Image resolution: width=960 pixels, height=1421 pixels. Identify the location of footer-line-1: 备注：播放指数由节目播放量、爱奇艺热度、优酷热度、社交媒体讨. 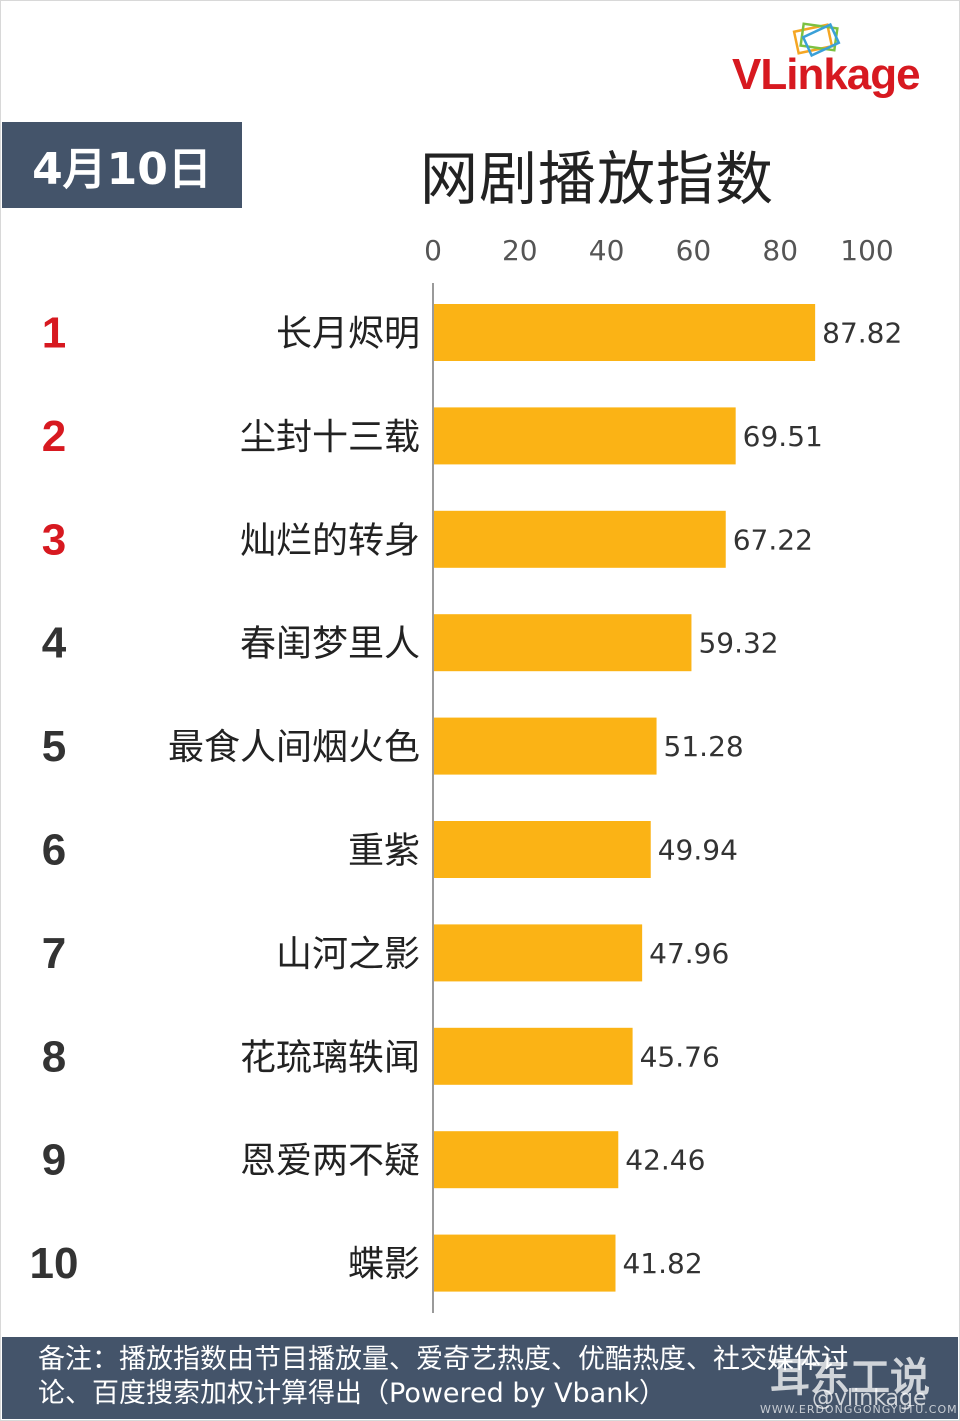
(443, 1359).